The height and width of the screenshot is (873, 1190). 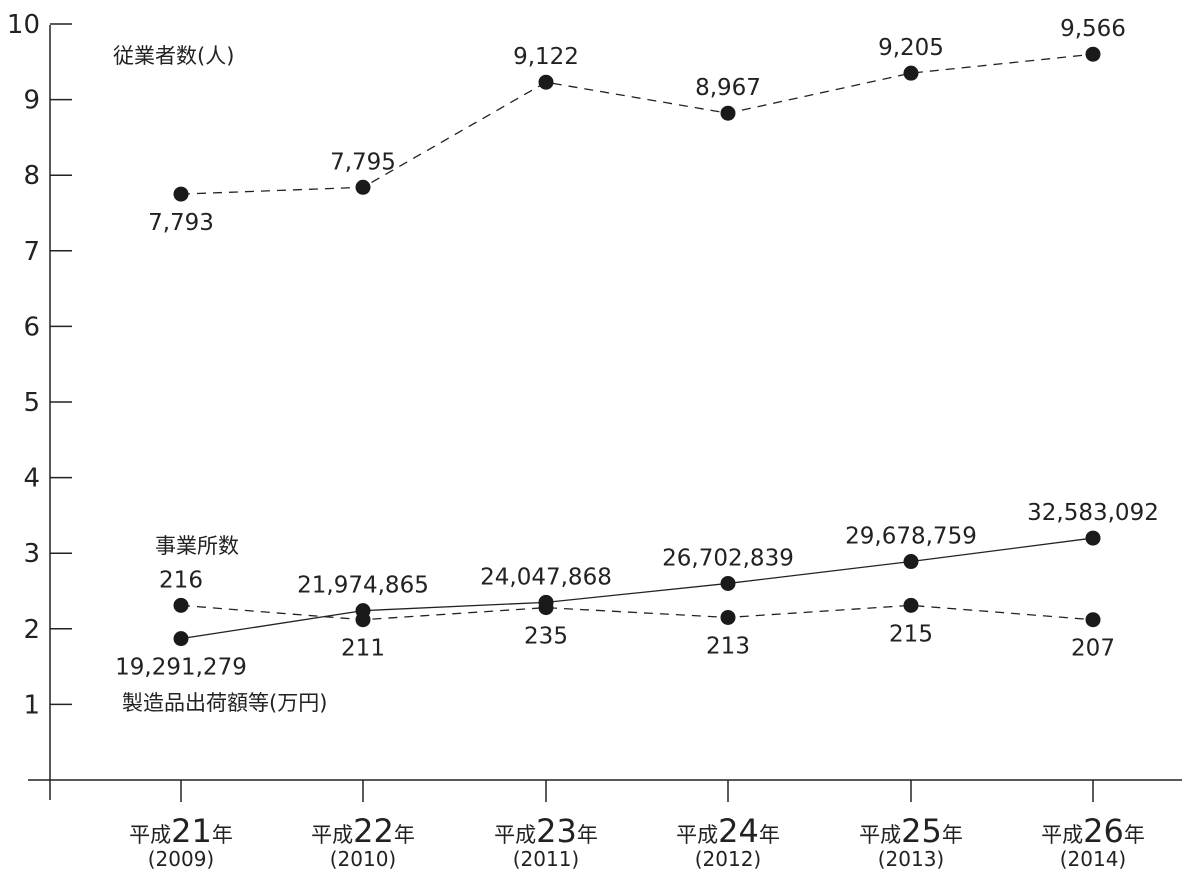 I want to click on data-label: 216, so click(x=181, y=580).